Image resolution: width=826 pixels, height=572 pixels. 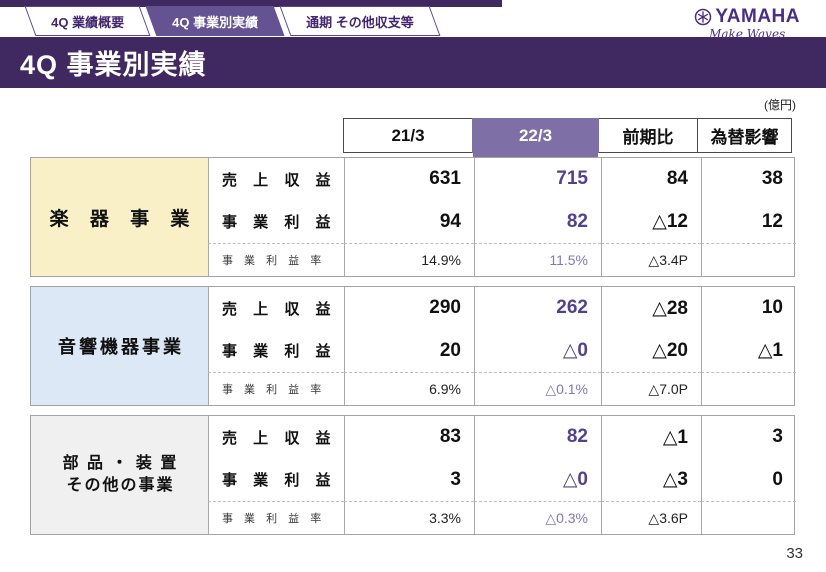 What do you see at coordinates (251, 3) in the screenshot?
I see `top-accent-strip` at bounding box center [251, 3].